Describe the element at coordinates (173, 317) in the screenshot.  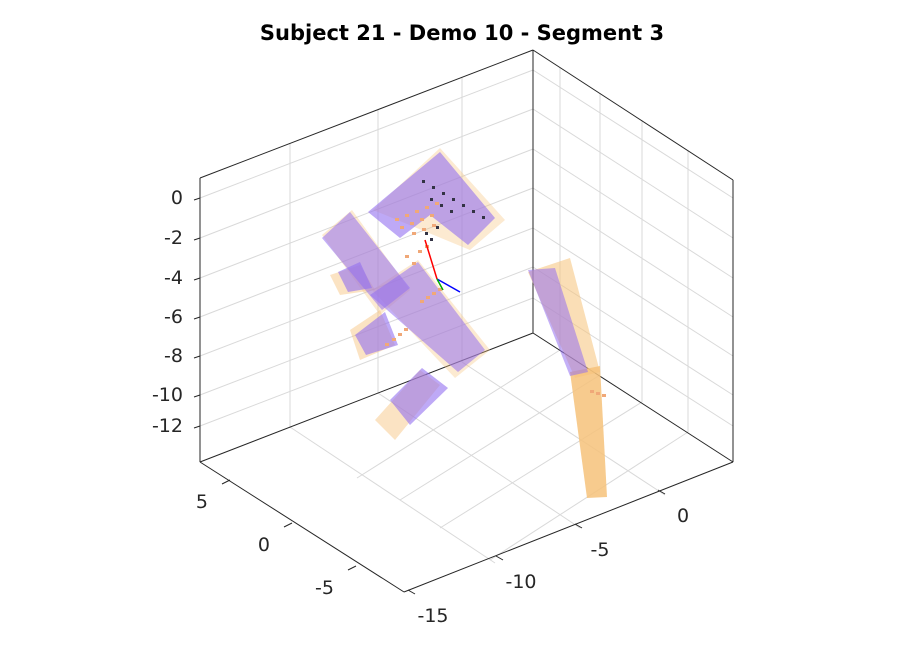
I see `z-tick-label: -6` at that location.